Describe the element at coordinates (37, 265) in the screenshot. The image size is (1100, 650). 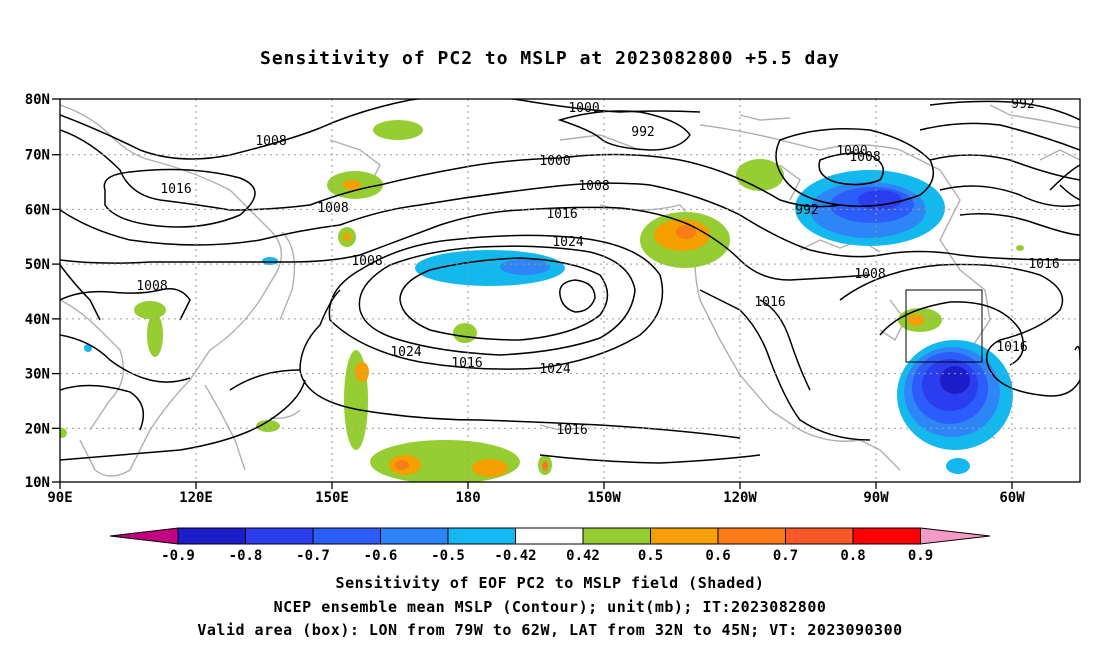
I see `lat-label: 50N` at that location.